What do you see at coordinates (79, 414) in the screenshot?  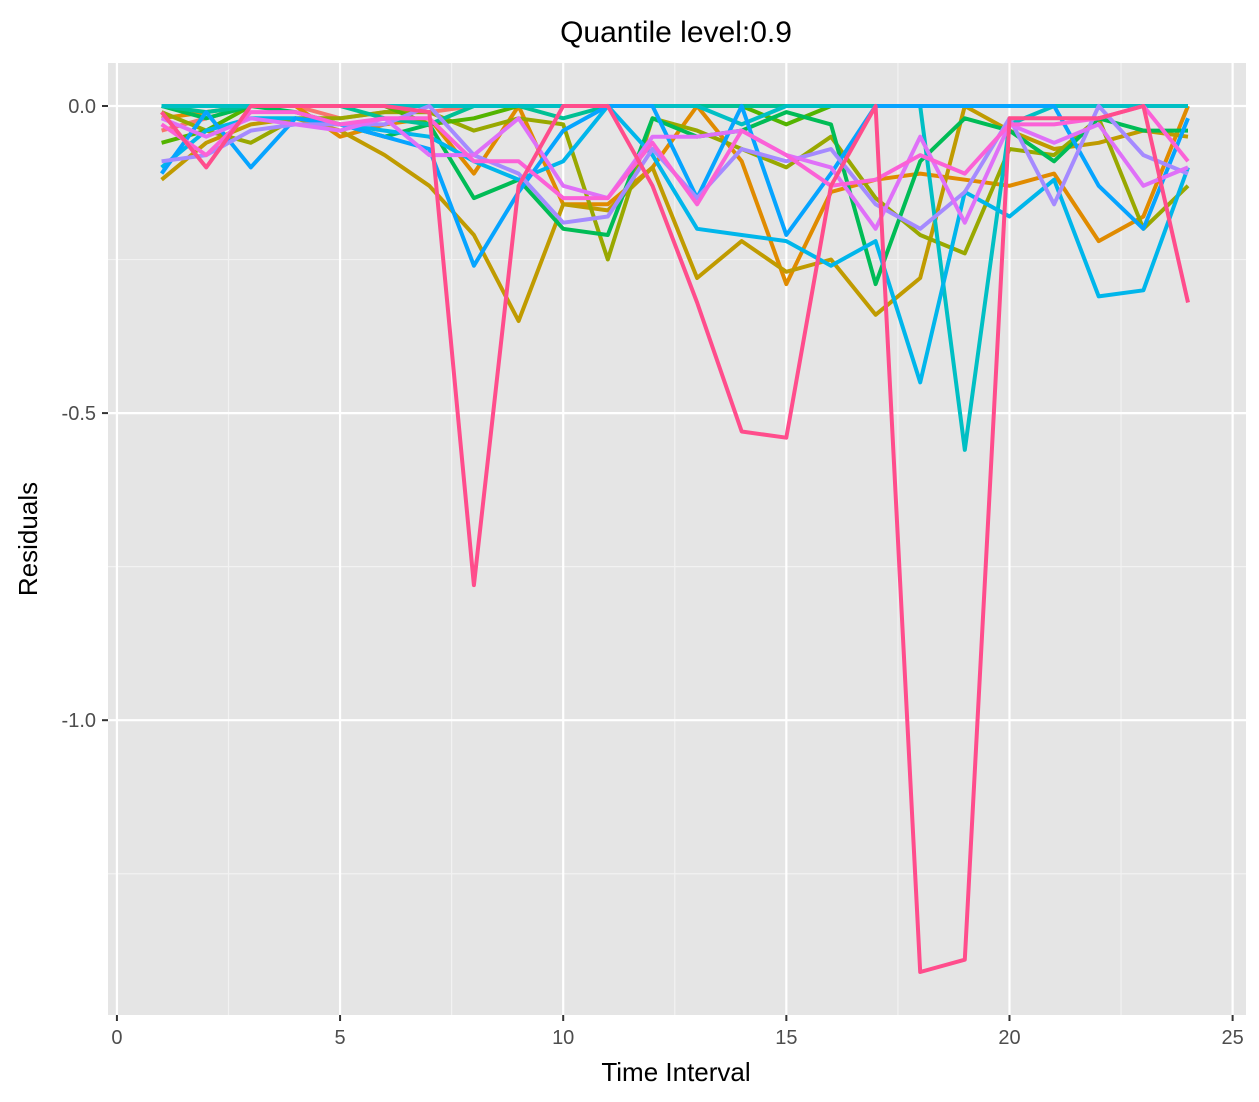 I see `y-tick-label: -0.5` at bounding box center [79, 414].